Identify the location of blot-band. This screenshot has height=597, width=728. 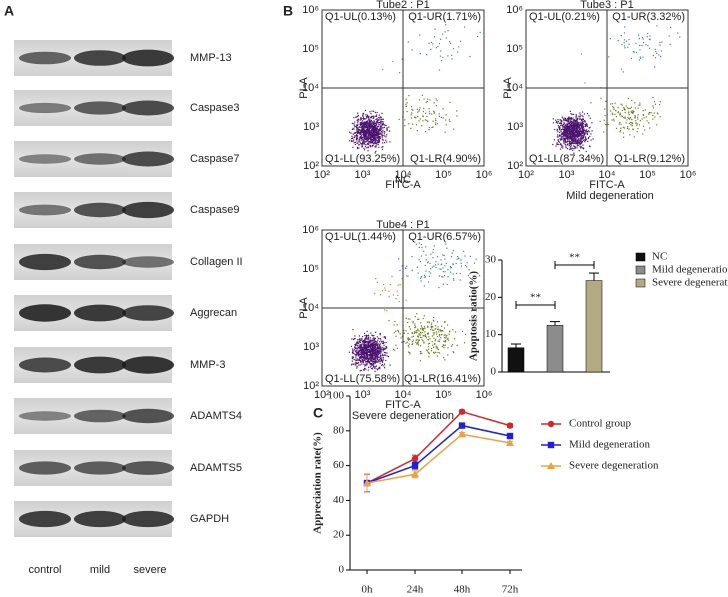
(45, 210).